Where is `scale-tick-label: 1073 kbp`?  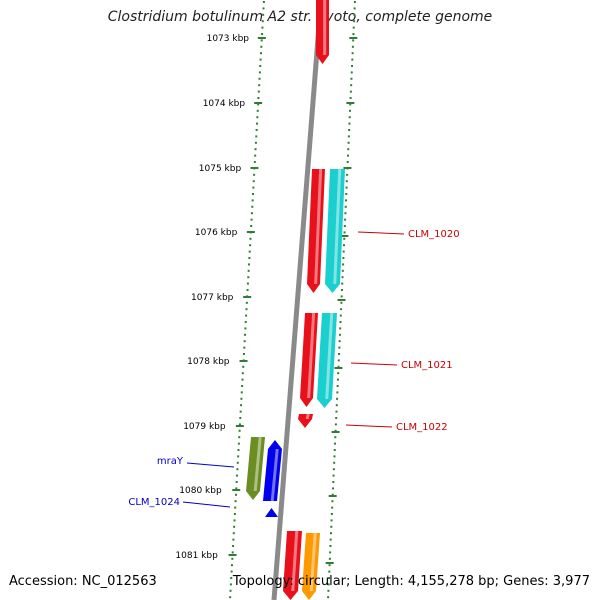
scale-tick-label: 1073 kbp is located at coordinates (228, 39).